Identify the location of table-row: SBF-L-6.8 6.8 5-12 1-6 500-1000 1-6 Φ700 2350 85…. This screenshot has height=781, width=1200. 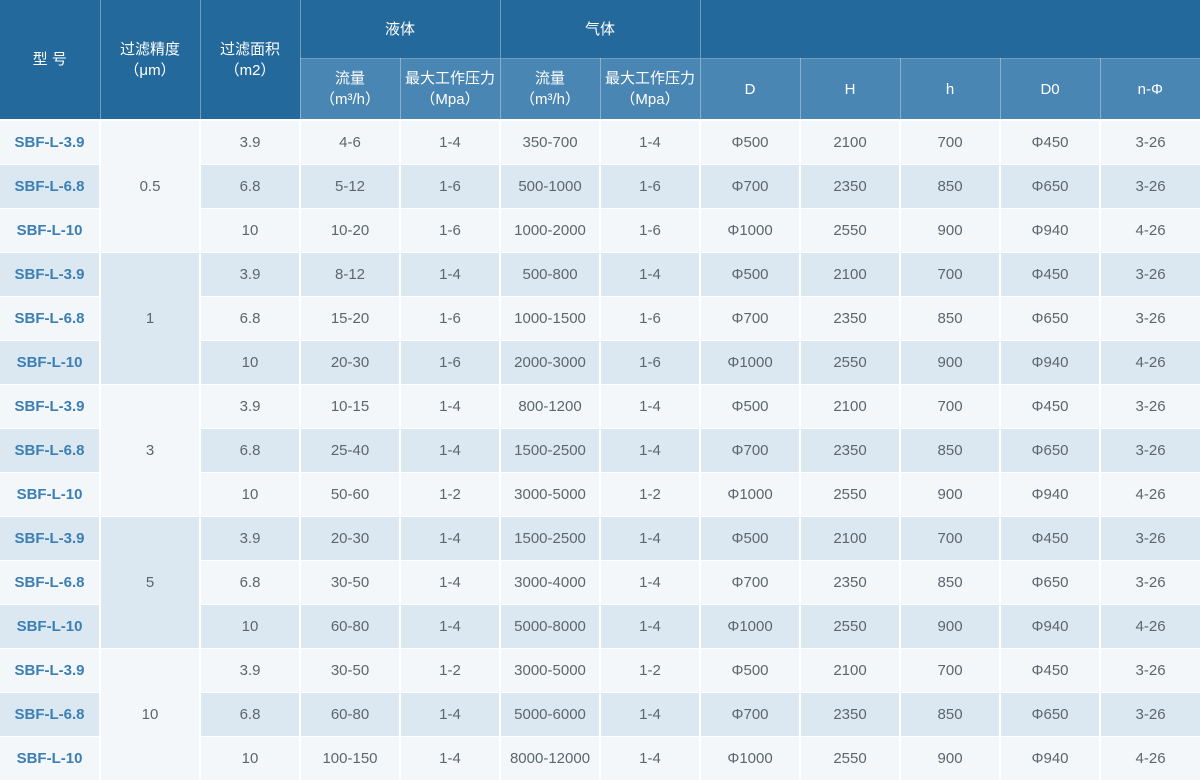
(600, 186).